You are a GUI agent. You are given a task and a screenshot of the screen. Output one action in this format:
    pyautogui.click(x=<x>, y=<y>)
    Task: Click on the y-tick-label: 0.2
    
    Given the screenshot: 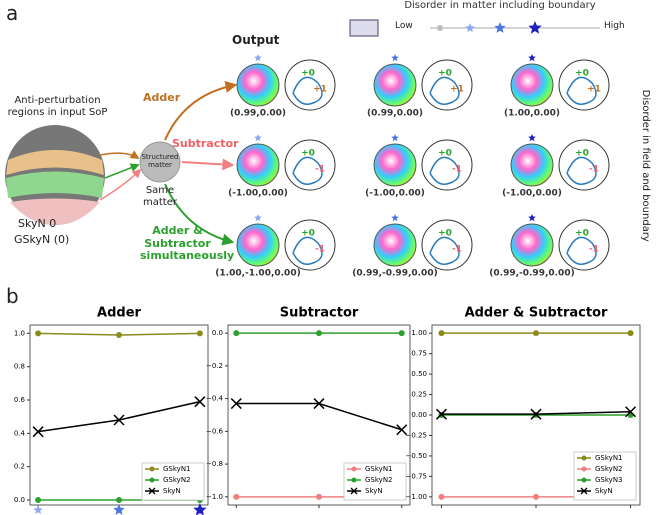 What is the action you would take?
    pyautogui.click(x=19, y=467)
    